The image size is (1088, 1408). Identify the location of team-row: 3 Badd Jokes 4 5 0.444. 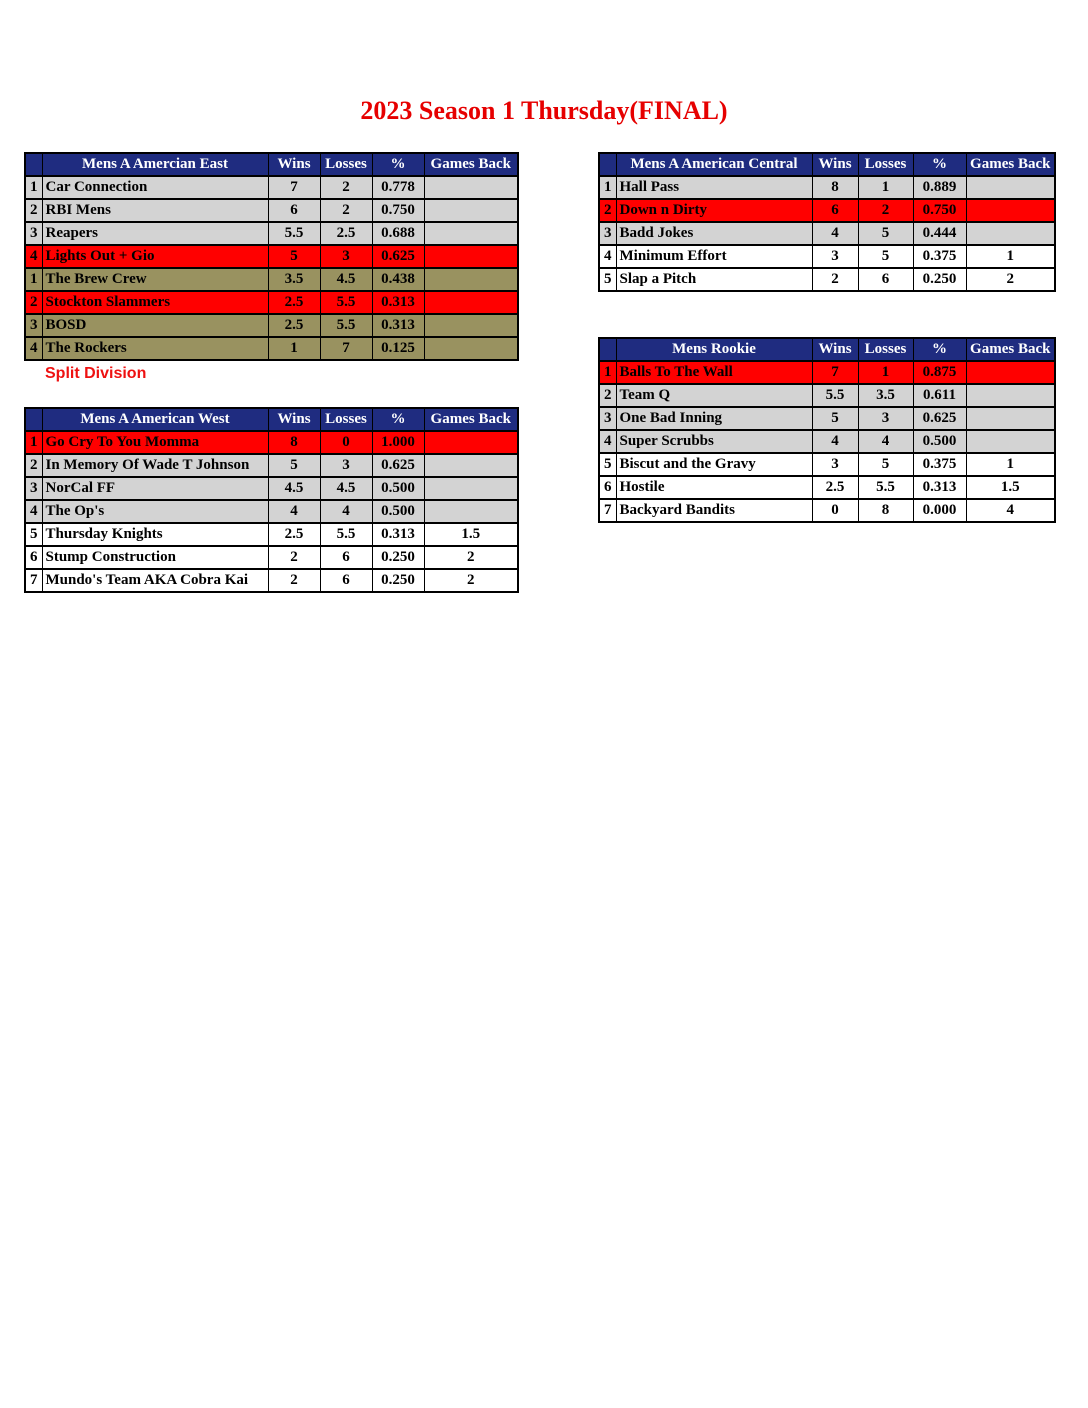
(827, 233).